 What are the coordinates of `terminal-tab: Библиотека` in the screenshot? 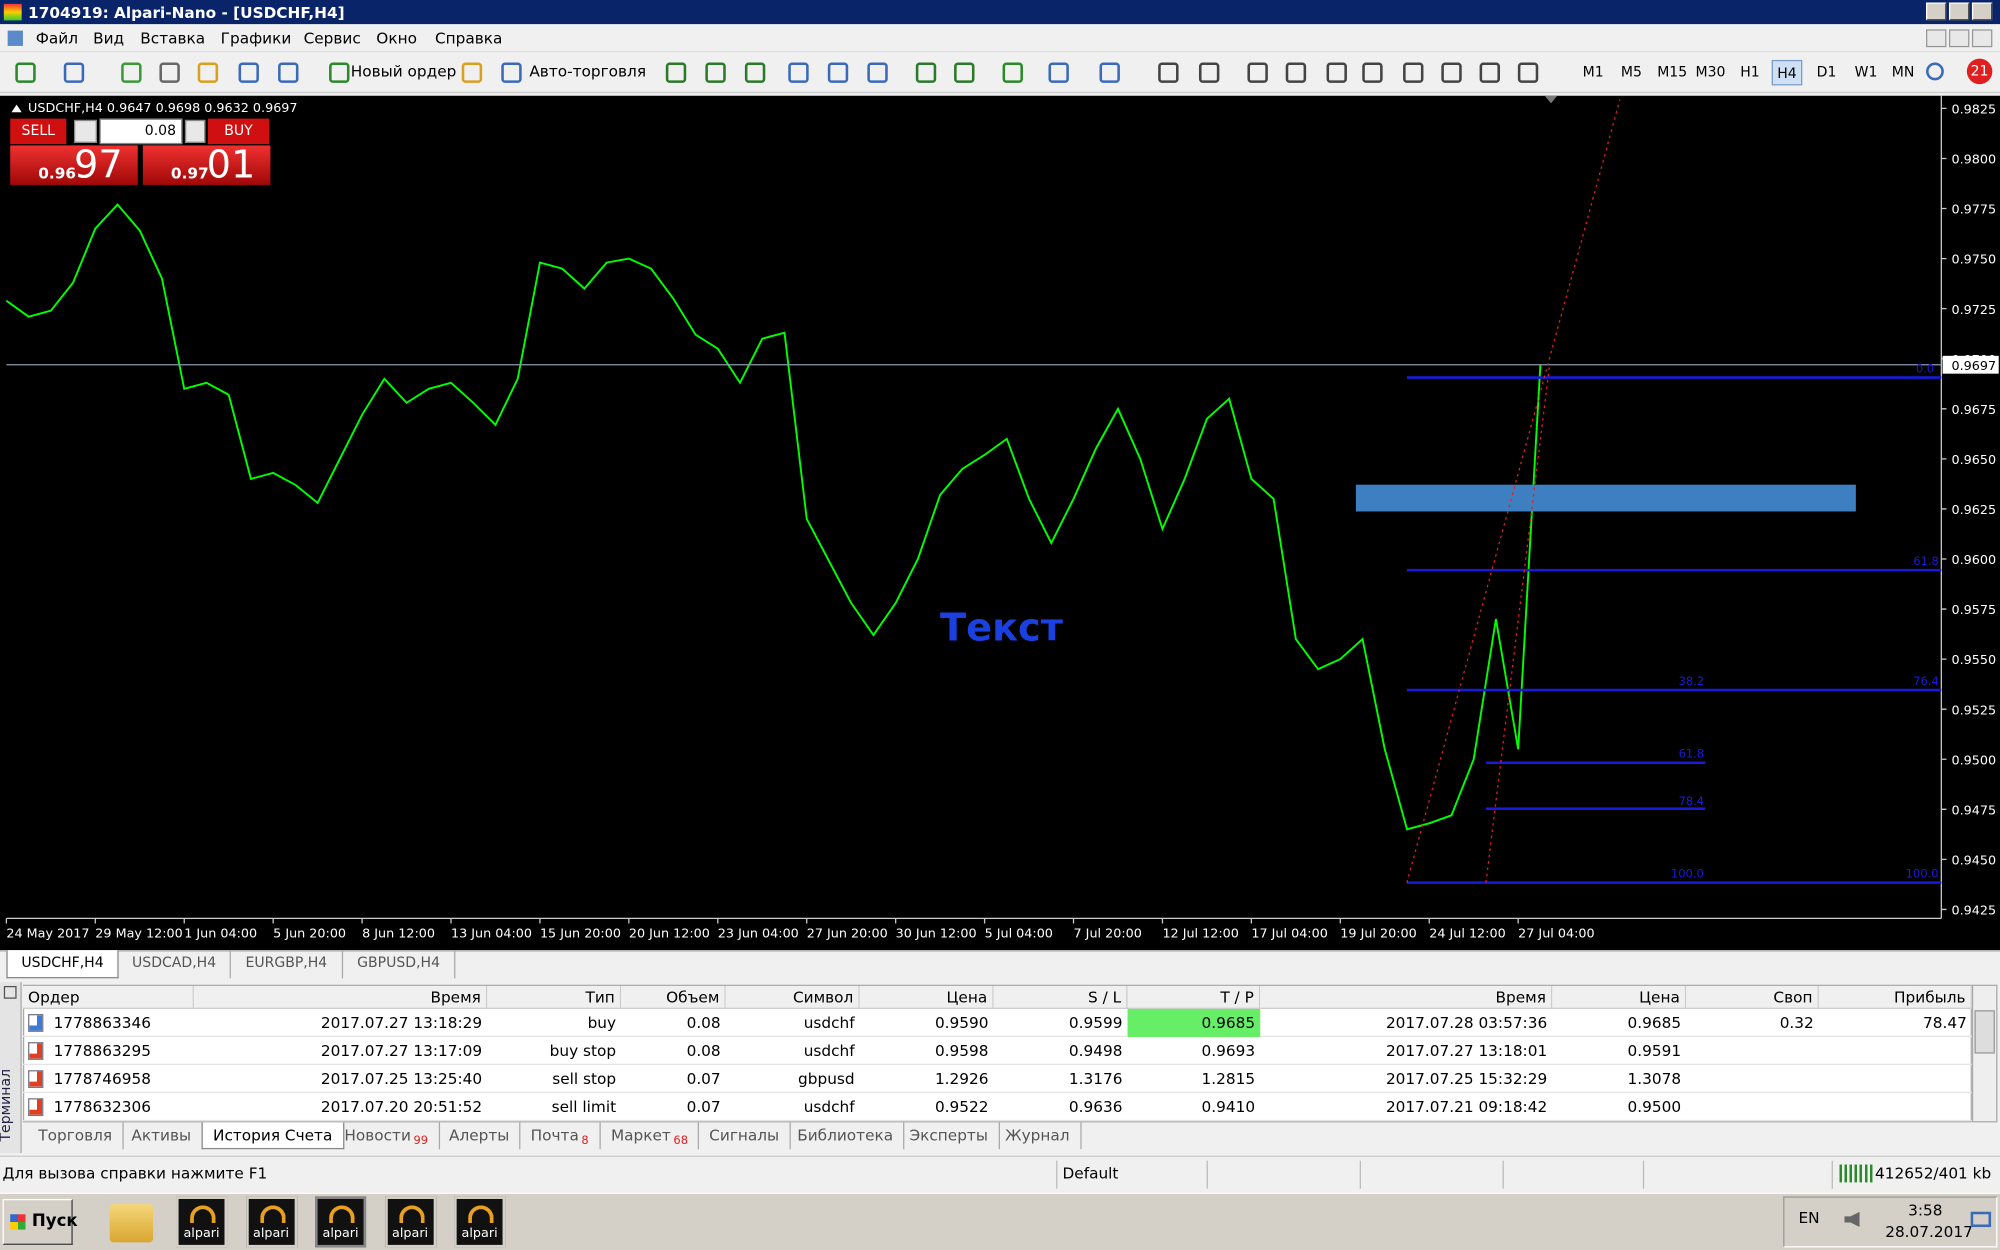 It's located at (846, 1136).